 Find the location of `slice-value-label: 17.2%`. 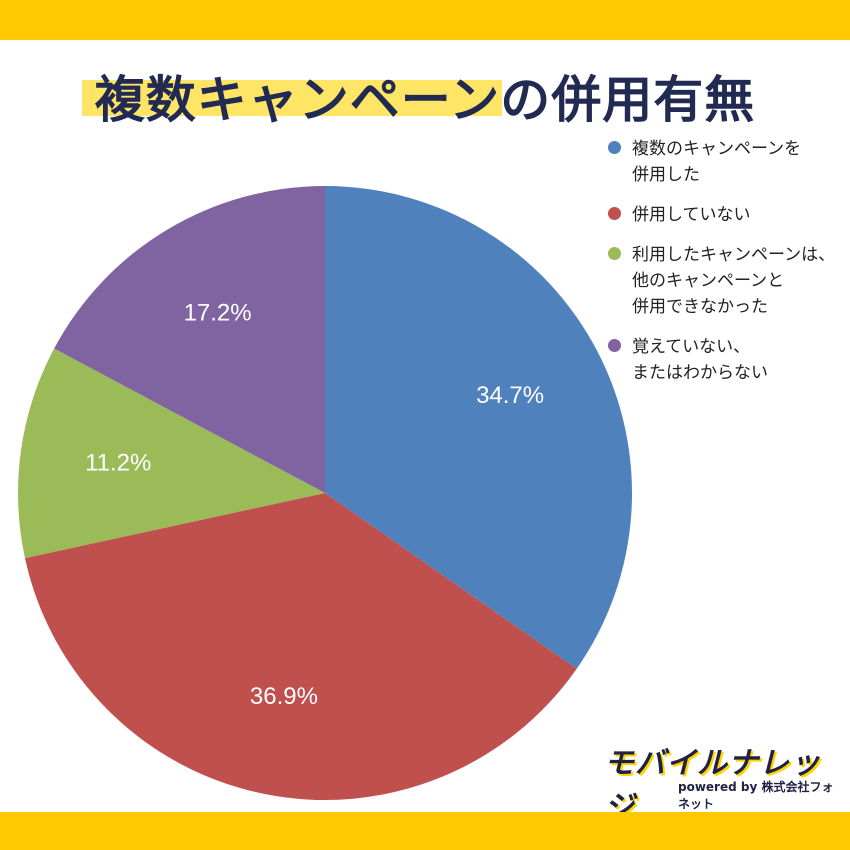

slice-value-label: 17.2% is located at coordinates (218, 312).